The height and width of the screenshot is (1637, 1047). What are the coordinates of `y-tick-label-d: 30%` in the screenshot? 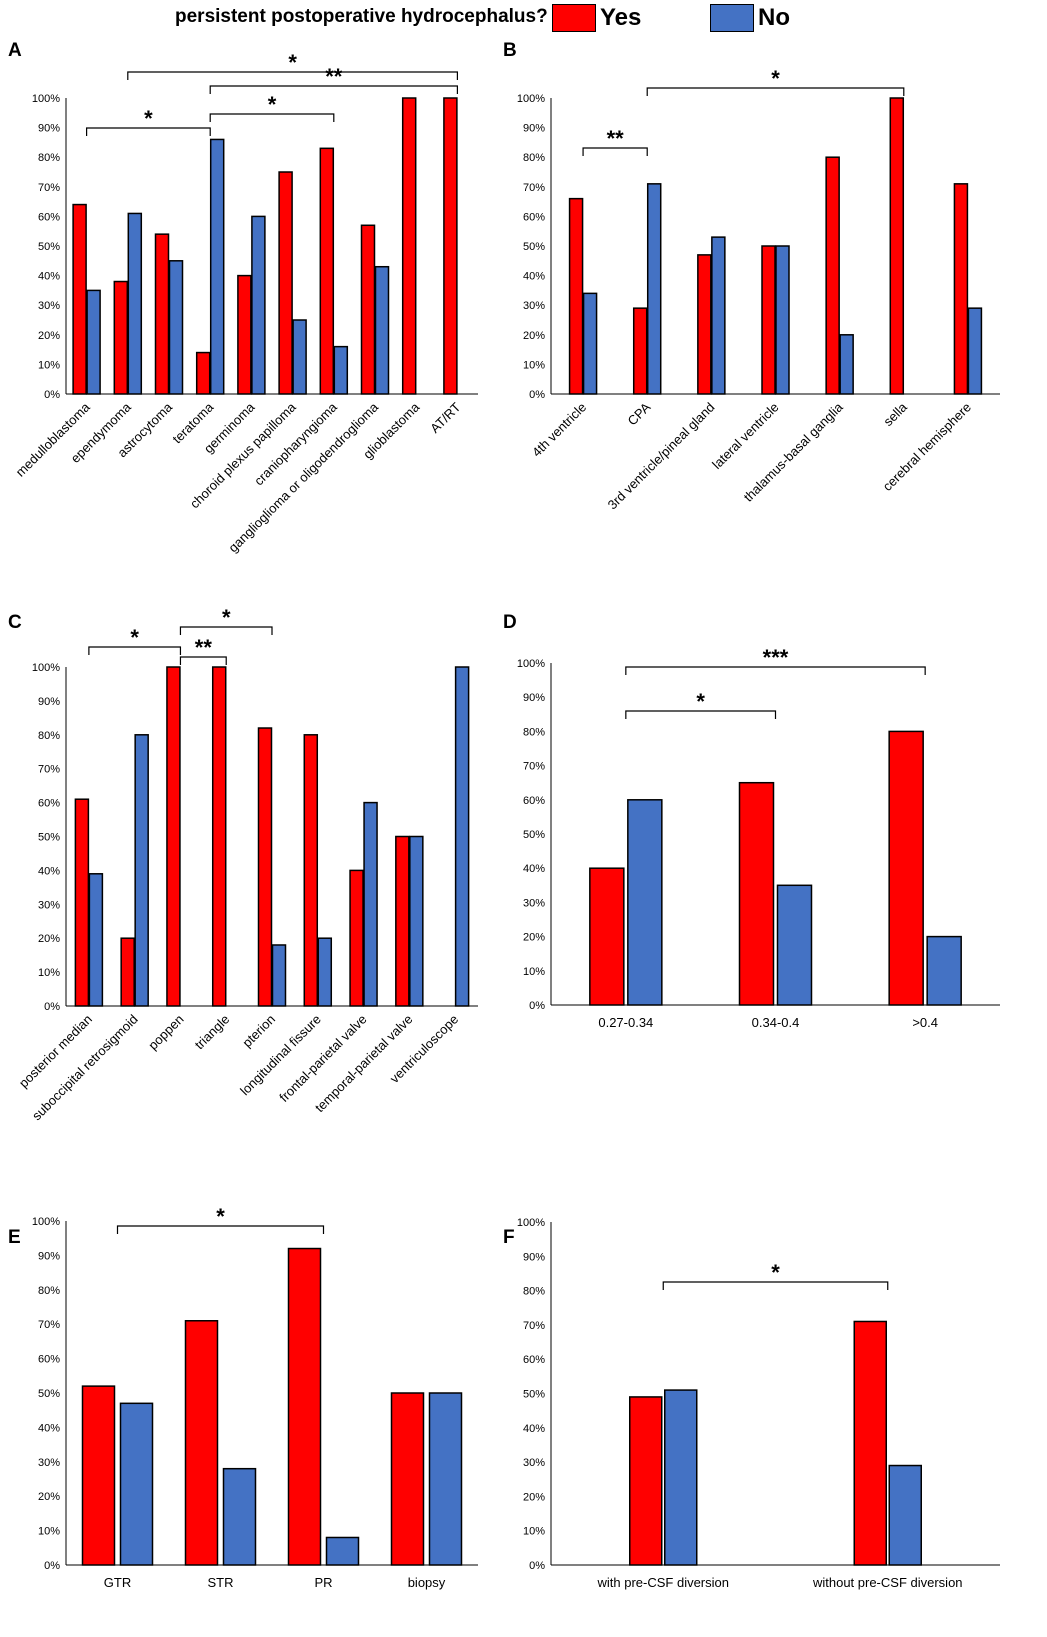 It's located at (534, 903).